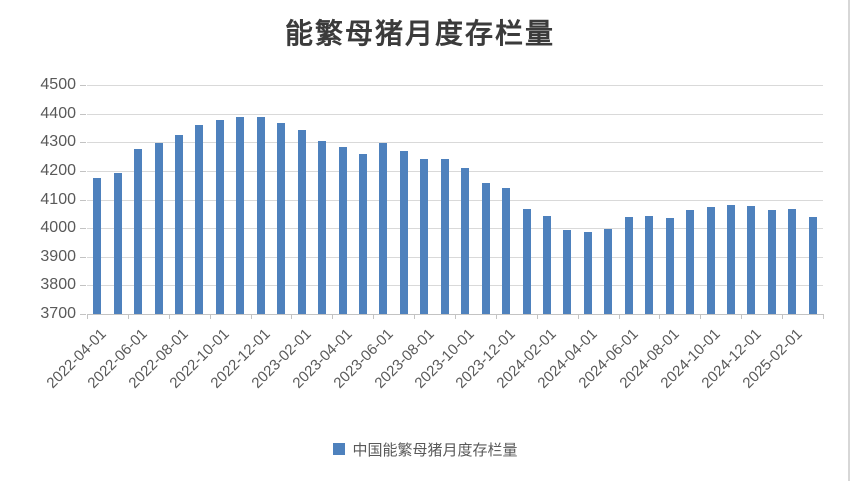 This screenshot has height=481, width=851. Describe the element at coordinates (58, 170) in the screenshot. I see `y-axis-tick-label: 4200` at that location.